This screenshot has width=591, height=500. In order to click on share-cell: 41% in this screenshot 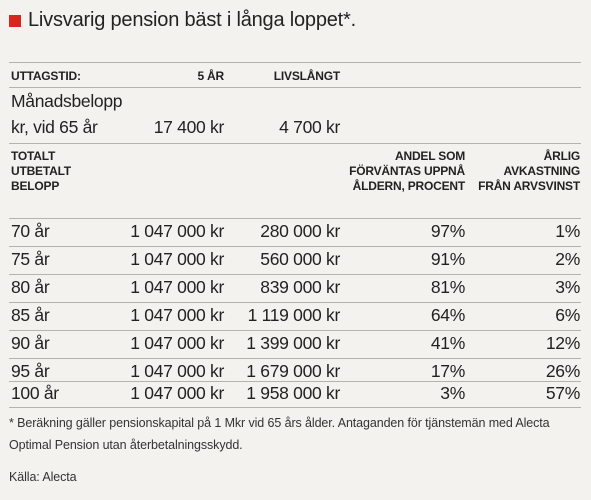, I will do `click(447, 343)`.